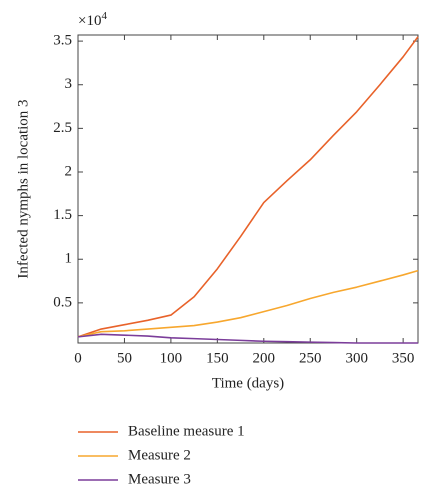 Image resolution: width=435 pixels, height=500 pixels. I want to click on y-tick-label: 1, so click(69, 259).